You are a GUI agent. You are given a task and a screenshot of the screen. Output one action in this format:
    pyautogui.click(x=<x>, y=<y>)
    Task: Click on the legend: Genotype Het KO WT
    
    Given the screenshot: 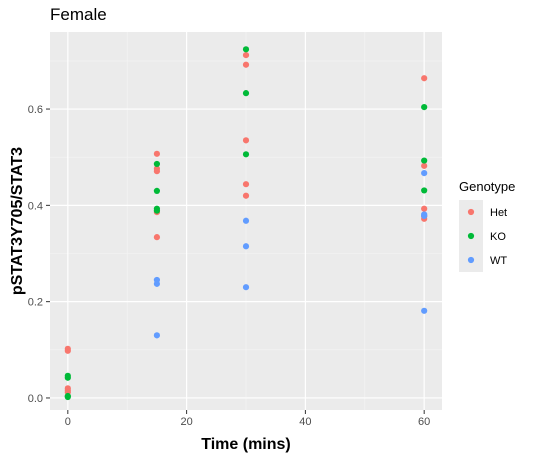 What is the action you would take?
    pyautogui.click(x=487, y=225)
    